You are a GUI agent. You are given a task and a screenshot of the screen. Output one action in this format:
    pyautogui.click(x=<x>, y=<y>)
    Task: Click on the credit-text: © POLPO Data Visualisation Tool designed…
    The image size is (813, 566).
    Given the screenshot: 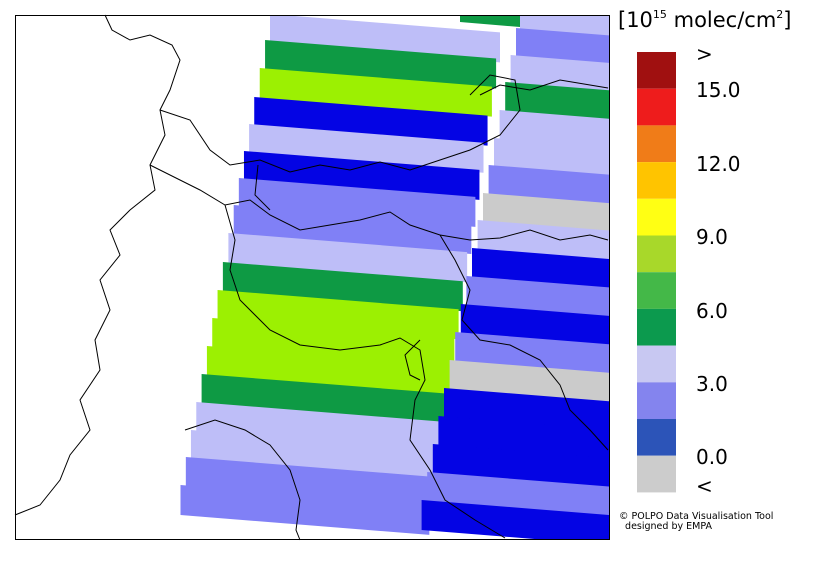 What is the action you would take?
    pyautogui.click(x=696, y=522)
    